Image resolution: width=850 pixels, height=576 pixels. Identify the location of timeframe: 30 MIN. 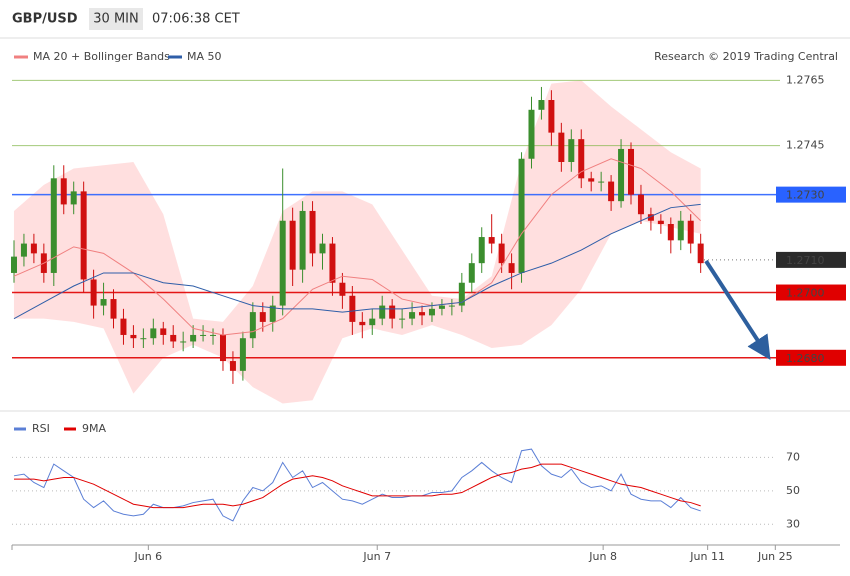
(115, 19).